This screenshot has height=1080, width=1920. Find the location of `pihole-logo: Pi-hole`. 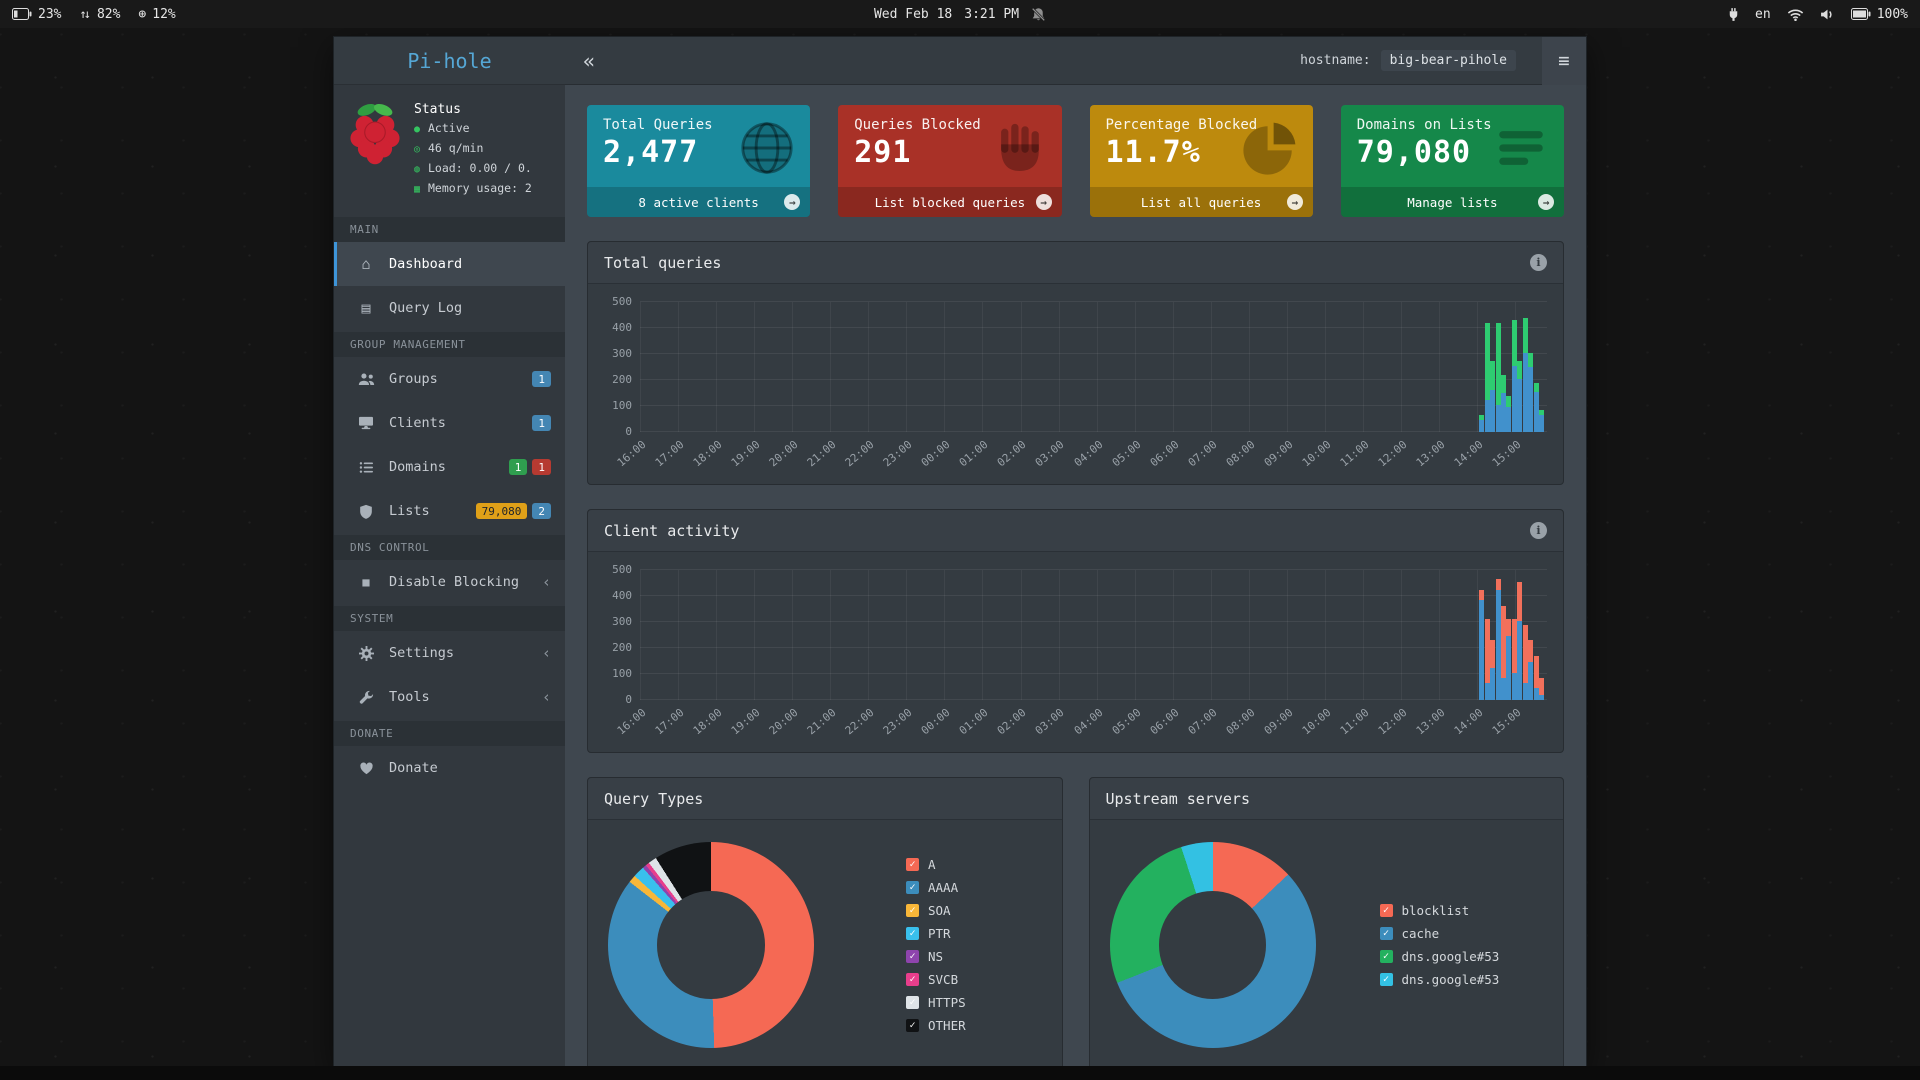

pihole-logo: Pi-hole is located at coordinates (449, 61).